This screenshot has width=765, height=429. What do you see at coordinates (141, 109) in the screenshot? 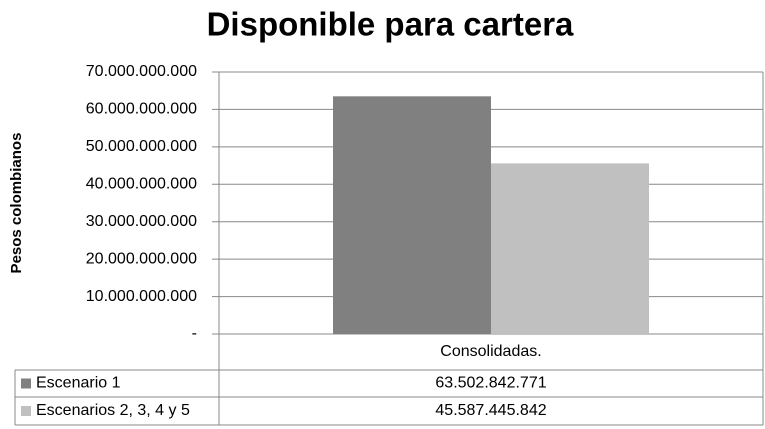
I see `y-tick-label: 60.000.000.000` at bounding box center [141, 109].